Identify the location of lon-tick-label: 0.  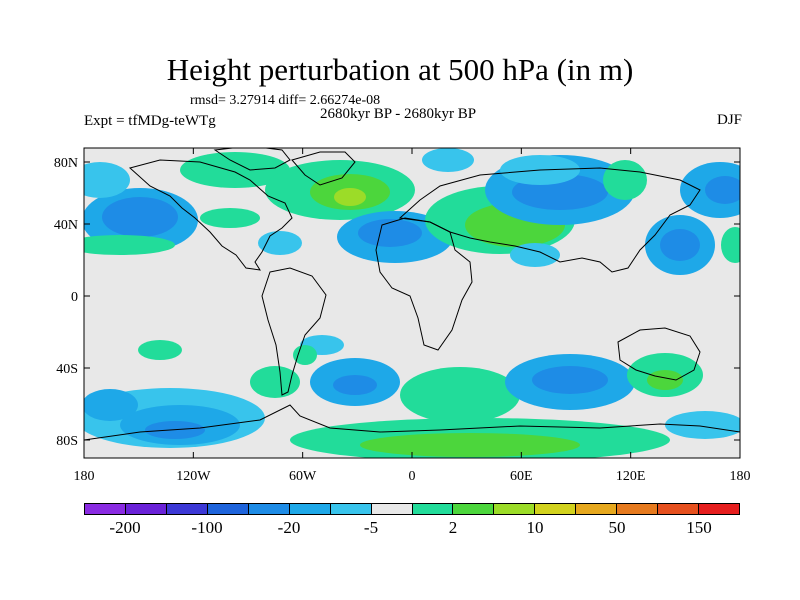
(412, 476).